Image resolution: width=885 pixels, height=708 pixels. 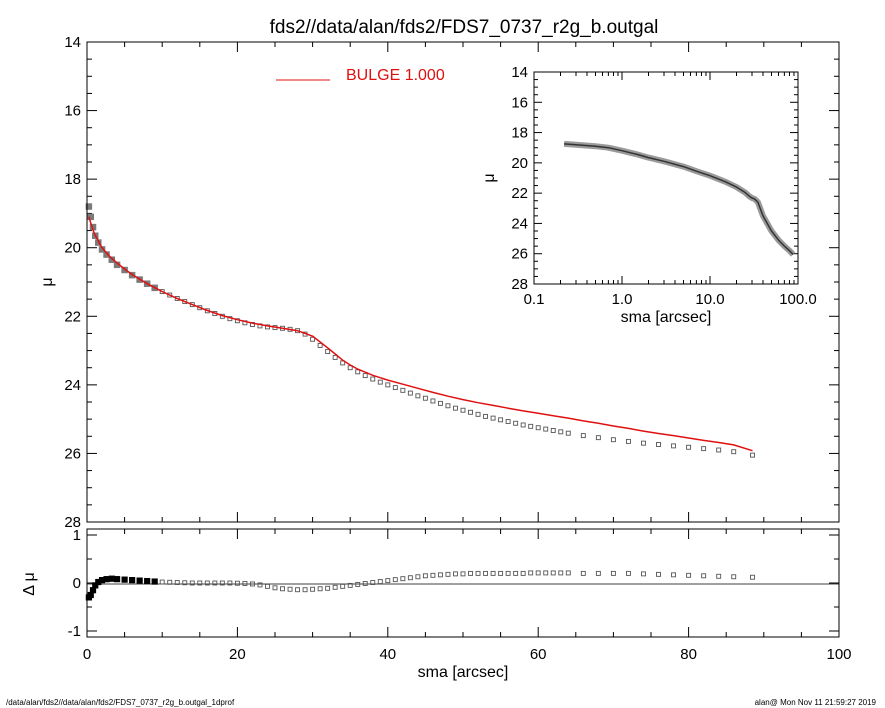 I want to click on inset-ytick-label: 22, so click(x=519, y=193).